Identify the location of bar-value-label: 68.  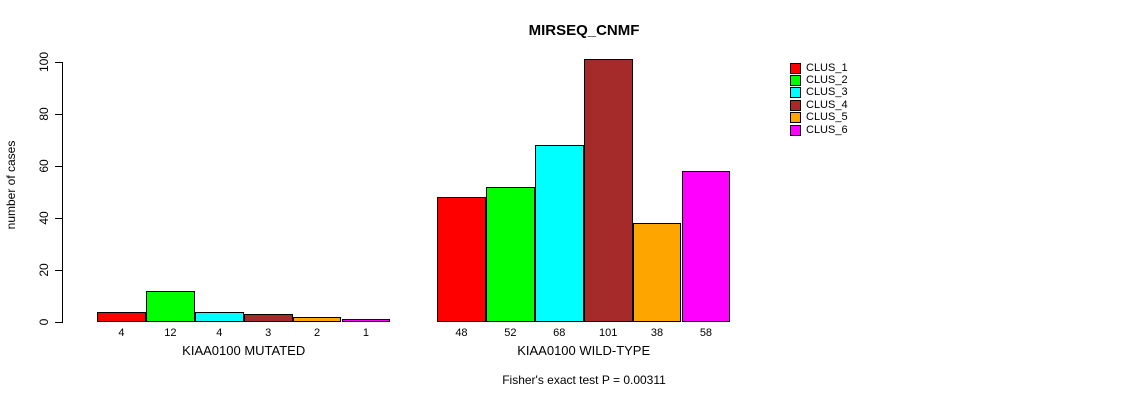
(559, 333).